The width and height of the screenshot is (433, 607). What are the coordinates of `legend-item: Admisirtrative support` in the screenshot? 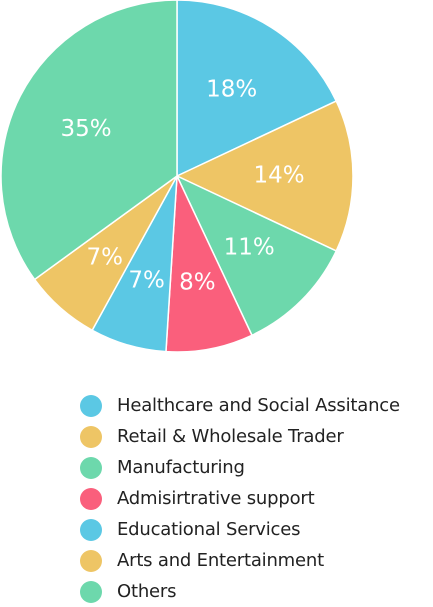 It's located at (256, 498).